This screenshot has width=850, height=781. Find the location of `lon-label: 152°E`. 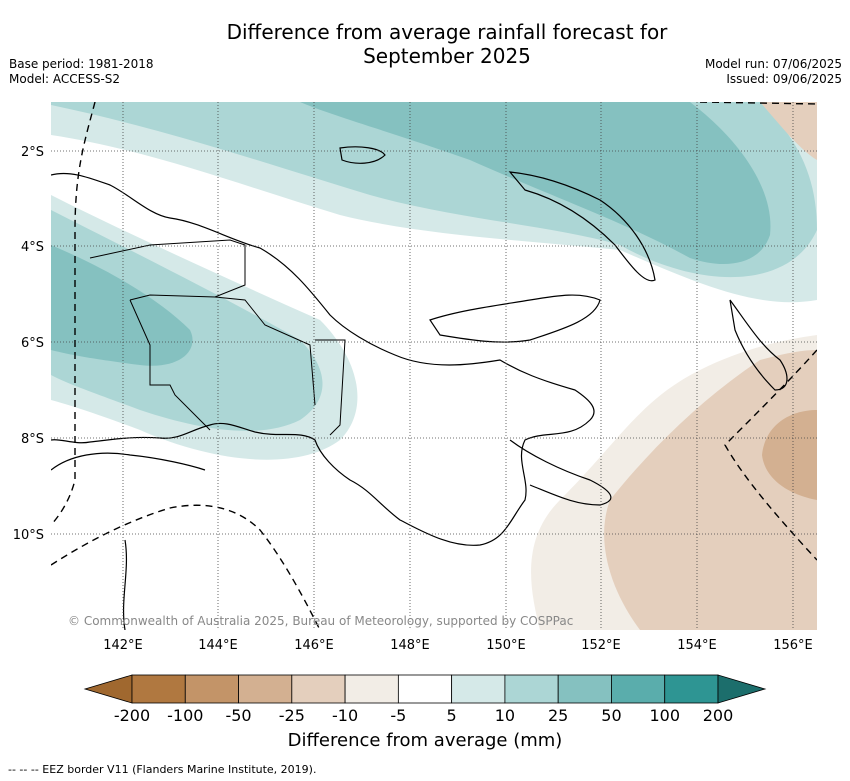

lon-label: 152°E is located at coordinates (601, 645).